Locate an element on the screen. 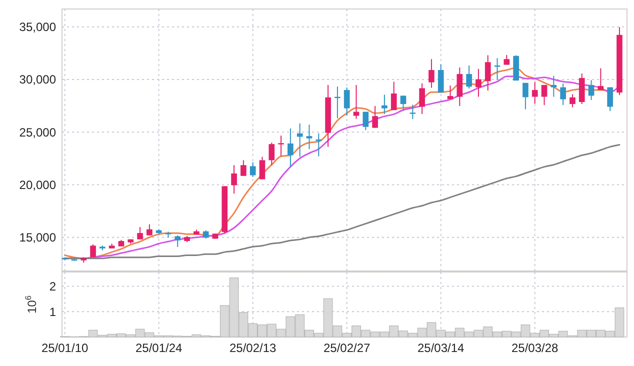  x-tick-label: 25/01/10 is located at coordinates (64, 348).